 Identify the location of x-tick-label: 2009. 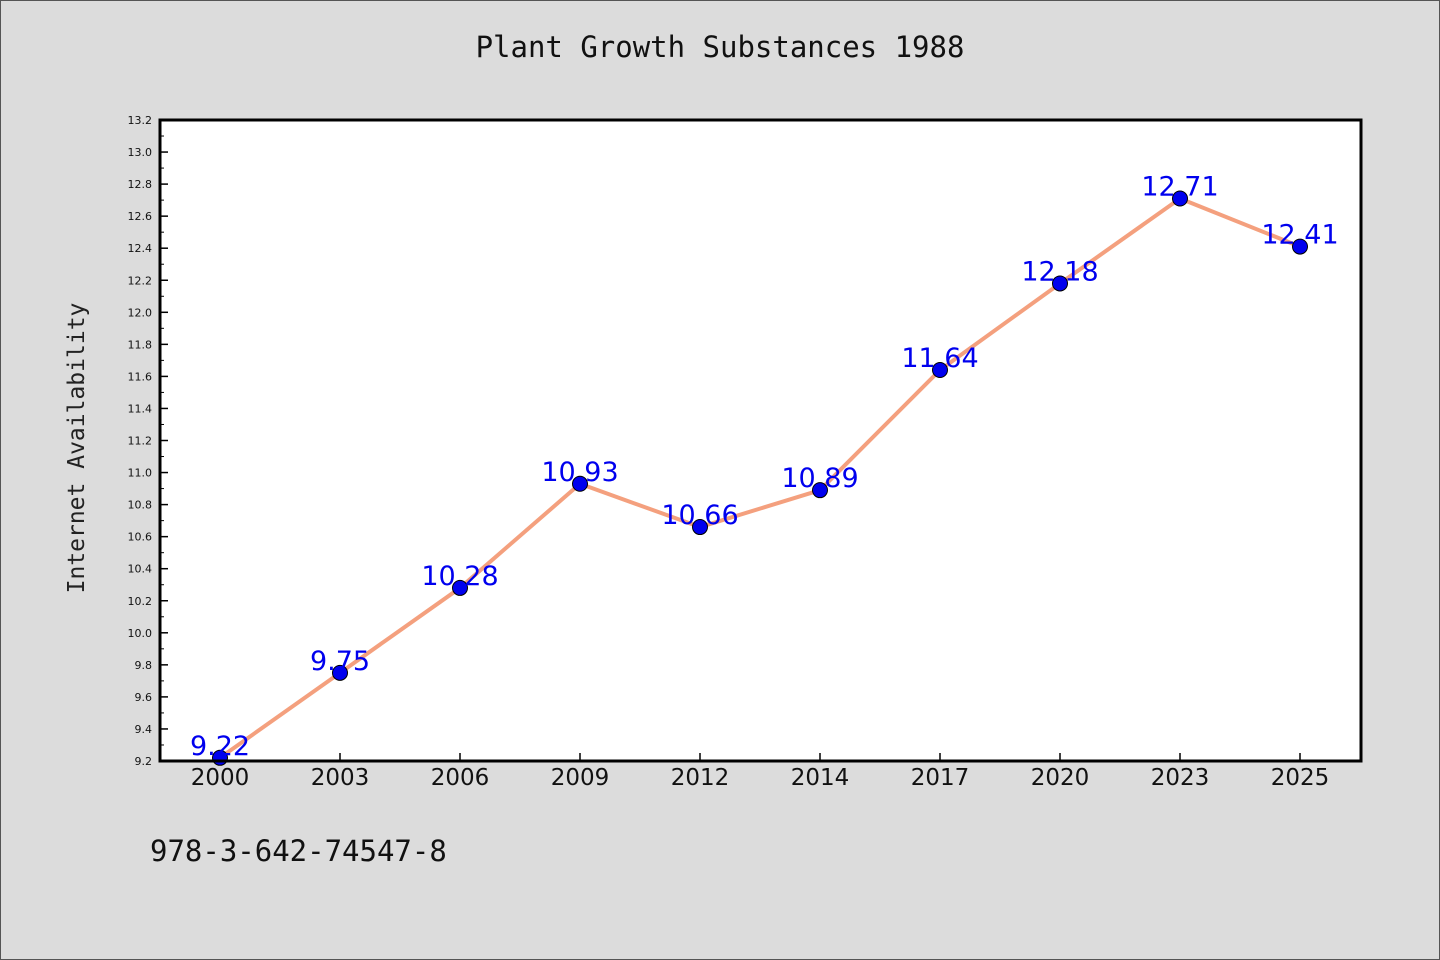
(580, 778).